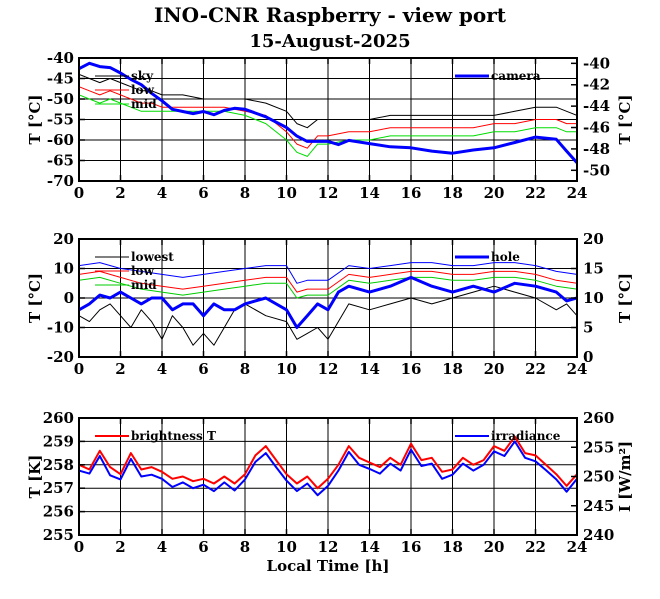 The image size is (660, 599). Describe the element at coordinates (588, 357) in the screenshot. I see `y2-tick-label: 0` at that location.